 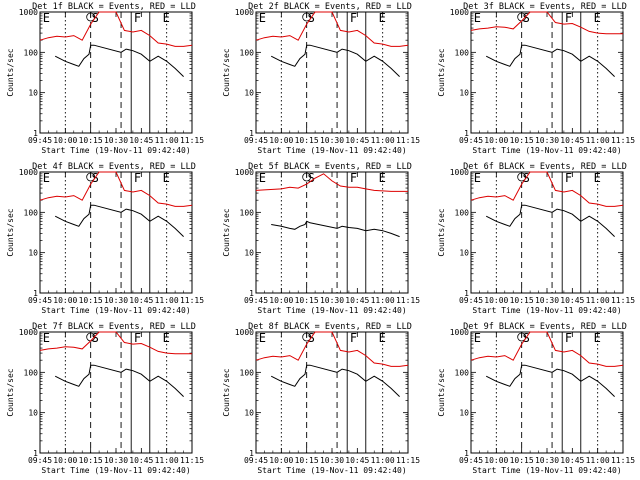 I want to click on det5f-x-tick-label: 09:45, so click(x=256, y=300).